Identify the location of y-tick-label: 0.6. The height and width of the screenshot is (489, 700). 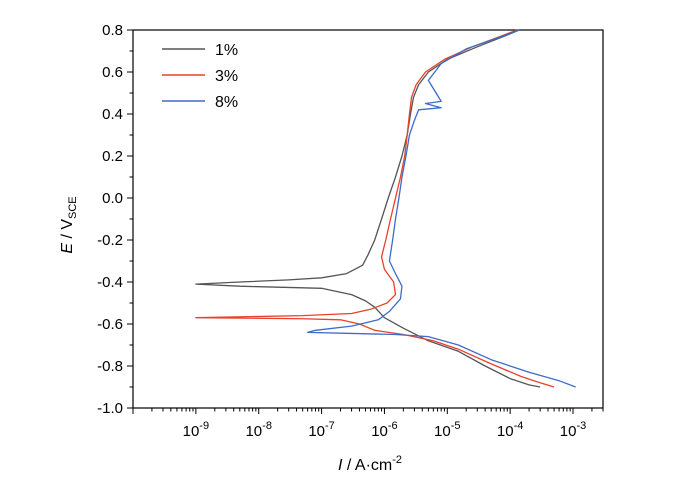
(112, 72).